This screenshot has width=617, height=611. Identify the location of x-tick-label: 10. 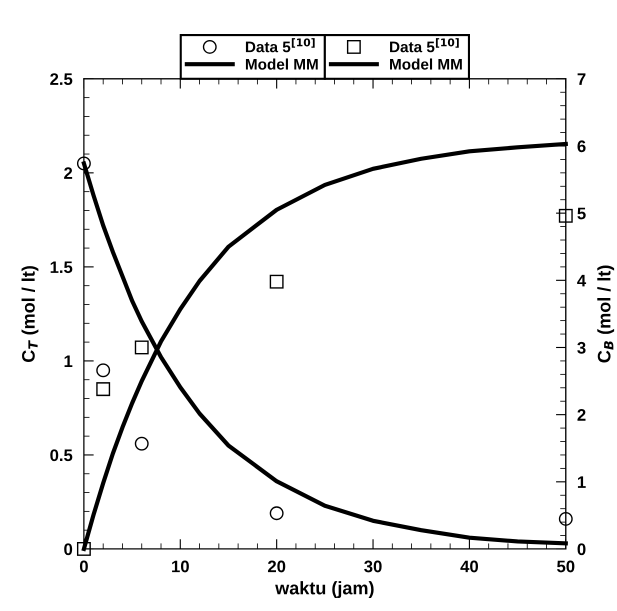
(180, 566).